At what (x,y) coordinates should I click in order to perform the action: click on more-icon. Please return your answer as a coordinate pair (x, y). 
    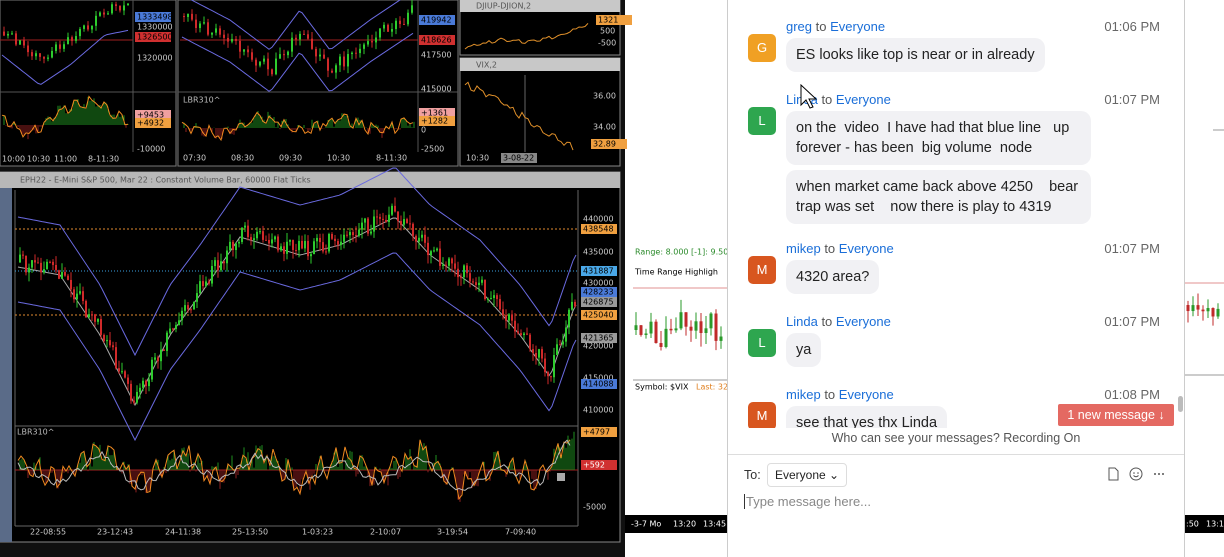
    Looking at the image, I should click on (1159, 474).